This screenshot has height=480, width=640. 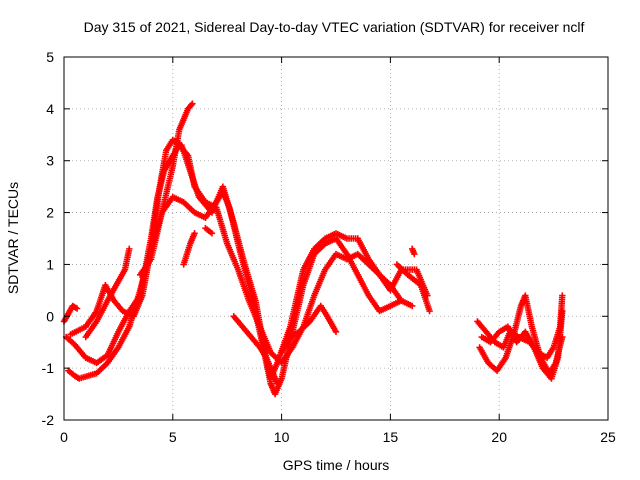 What do you see at coordinates (173, 437) in the screenshot?
I see `x-tick-label: 5` at bounding box center [173, 437].